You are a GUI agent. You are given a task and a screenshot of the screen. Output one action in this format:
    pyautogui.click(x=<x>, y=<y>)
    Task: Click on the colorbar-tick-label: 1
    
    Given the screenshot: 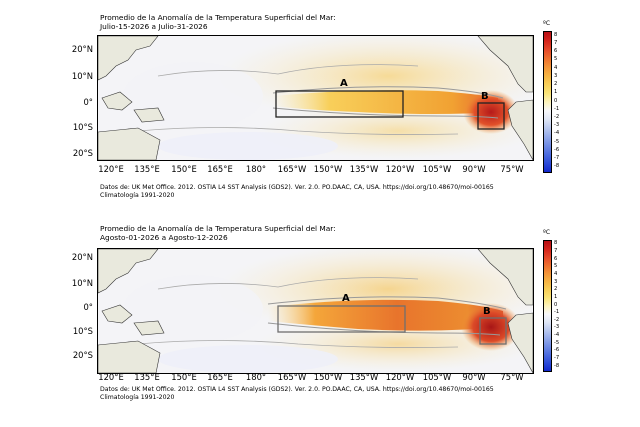 What is the action you would take?
    pyautogui.click(x=556, y=296)
    